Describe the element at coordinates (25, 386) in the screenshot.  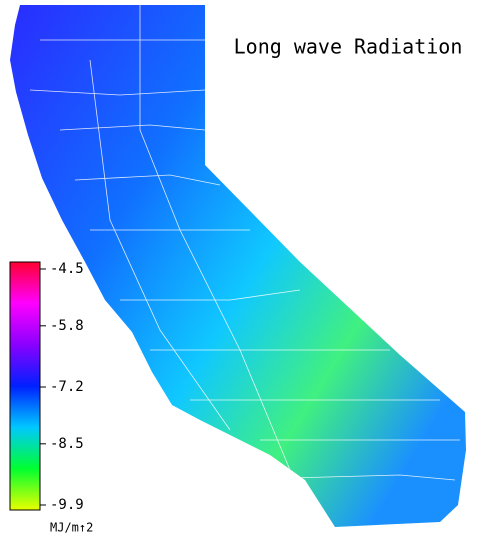
I see `colorbar` at that location.